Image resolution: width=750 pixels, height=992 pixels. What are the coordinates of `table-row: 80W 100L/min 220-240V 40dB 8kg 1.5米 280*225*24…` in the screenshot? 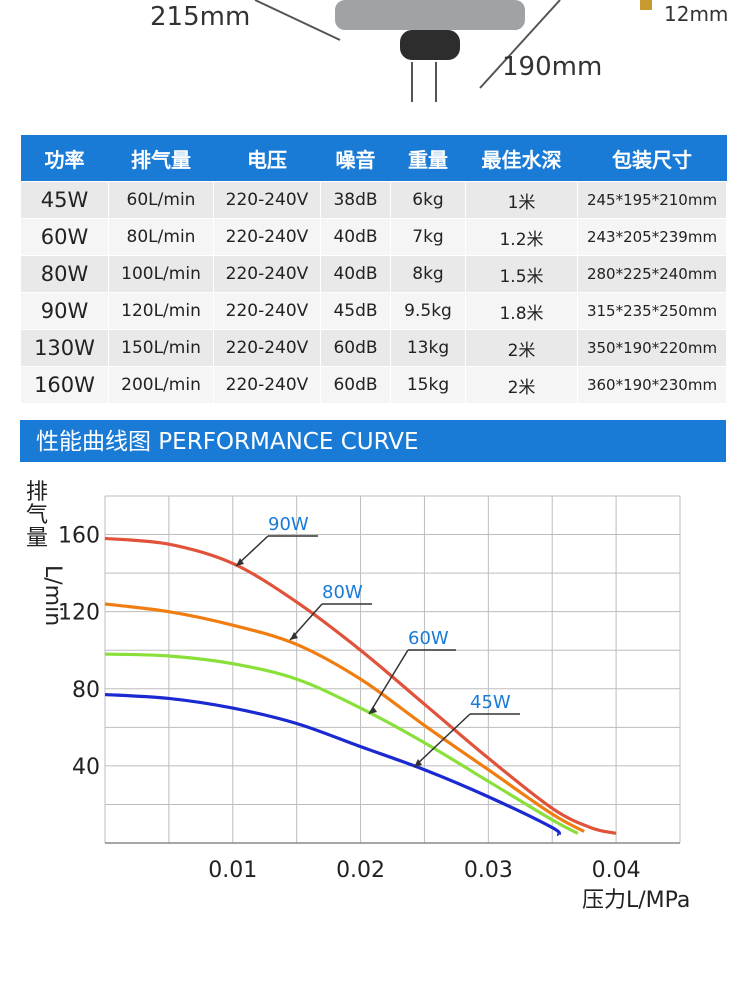 It's located at (373, 274).